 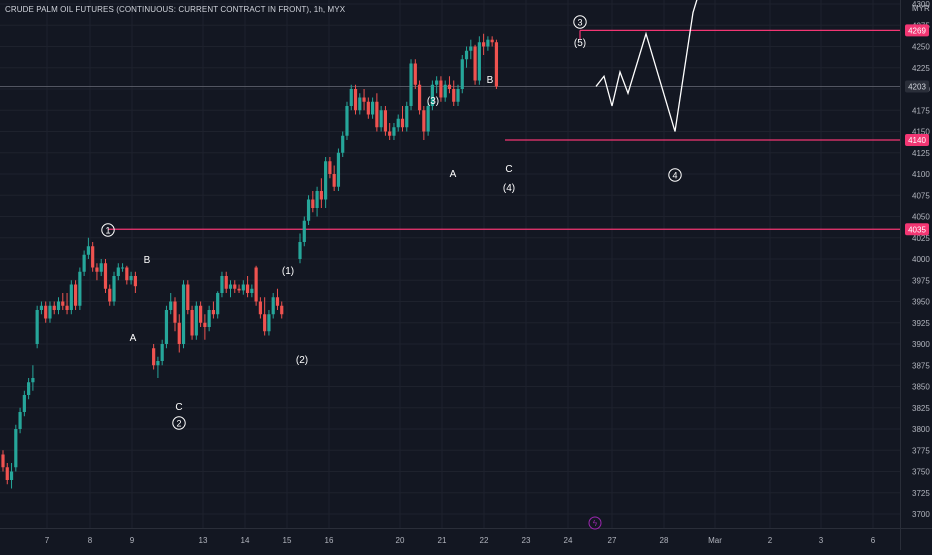 What do you see at coordinates (442, 540) in the screenshot?
I see `x-tick-label: 21` at bounding box center [442, 540].